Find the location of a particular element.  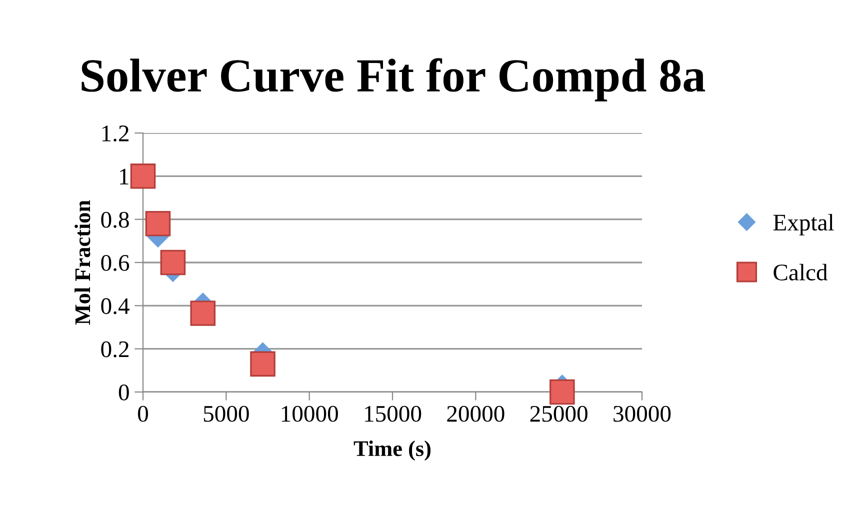

x-tick-label: 30000 is located at coordinates (642, 414).